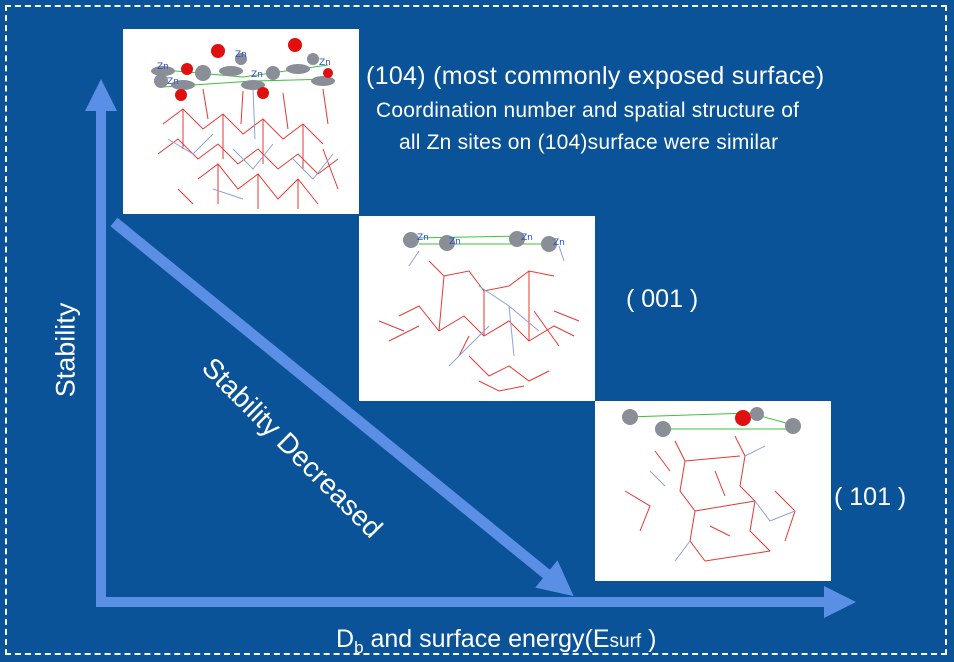 Image resolution: width=954 pixels, height=662 pixels. Describe the element at coordinates (245, 123) in the screenshot. I see `surface-104-molecule: Zn Zn Zn Zn Zn` at that location.